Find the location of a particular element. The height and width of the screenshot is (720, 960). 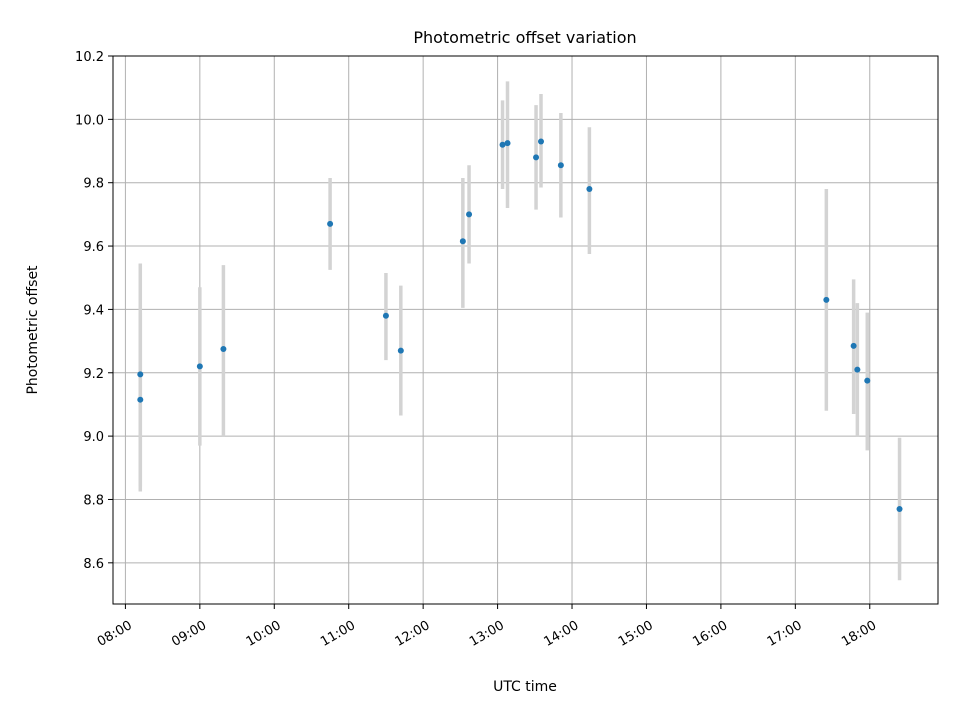

y-tick-label: 9.8 is located at coordinates (93, 184).